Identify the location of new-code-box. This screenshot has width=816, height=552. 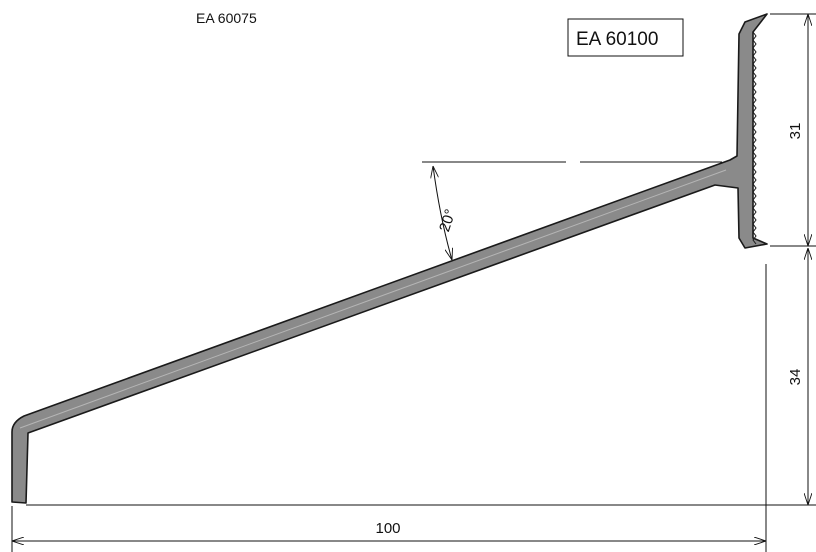
(625, 37).